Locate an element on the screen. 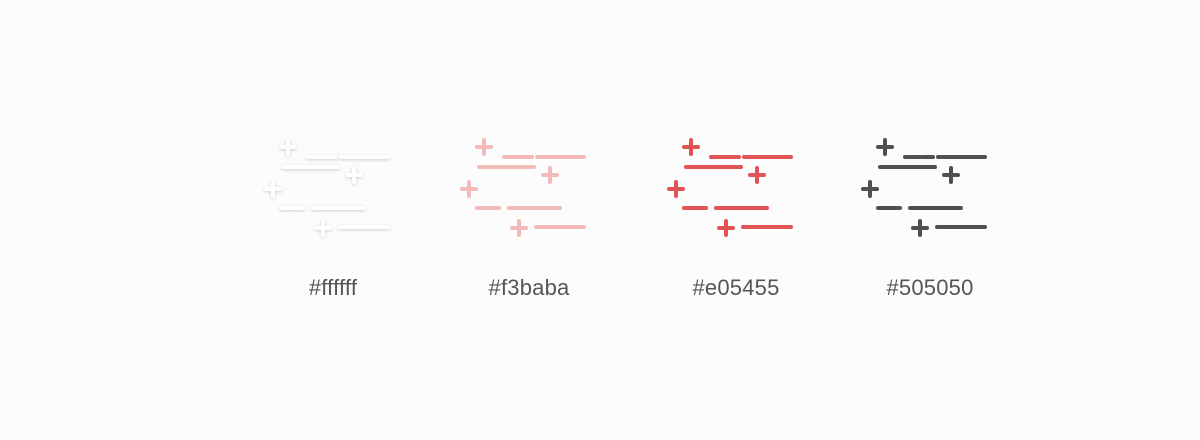 Image resolution: width=1200 pixels, height=440 pixels. swatch-label: #e05455 is located at coordinates (736, 287).